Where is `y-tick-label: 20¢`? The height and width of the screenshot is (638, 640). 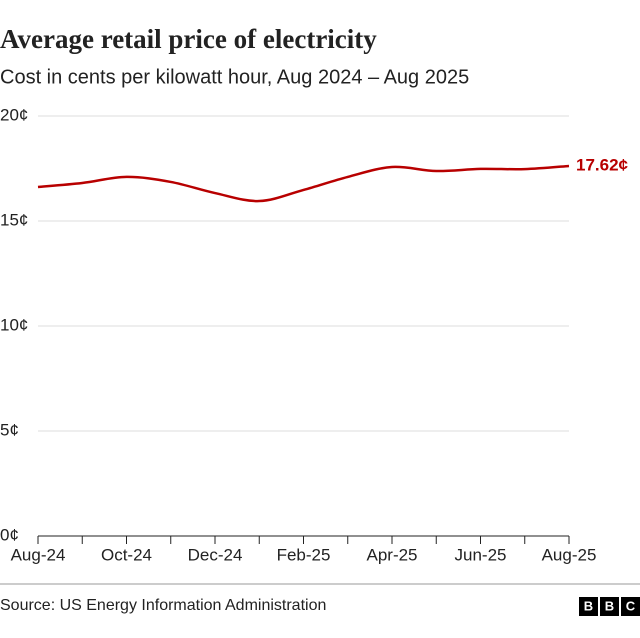
y-tick-label: 20¢ is located at coordinates (14, 114).